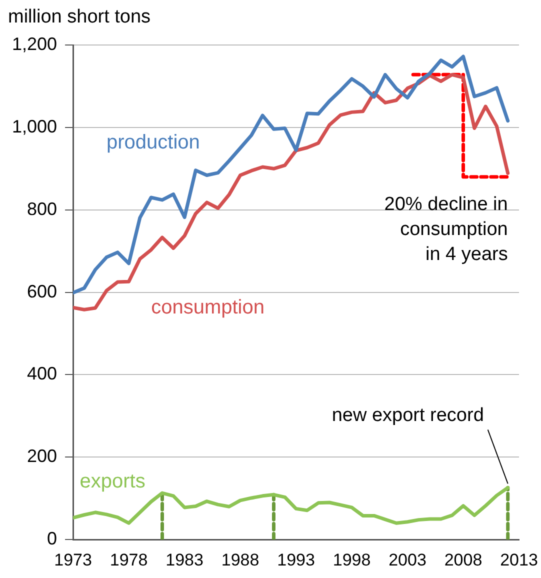 This screenshot has width=541, height=578. I want to click on series-label: consumption, so click(207, 307).